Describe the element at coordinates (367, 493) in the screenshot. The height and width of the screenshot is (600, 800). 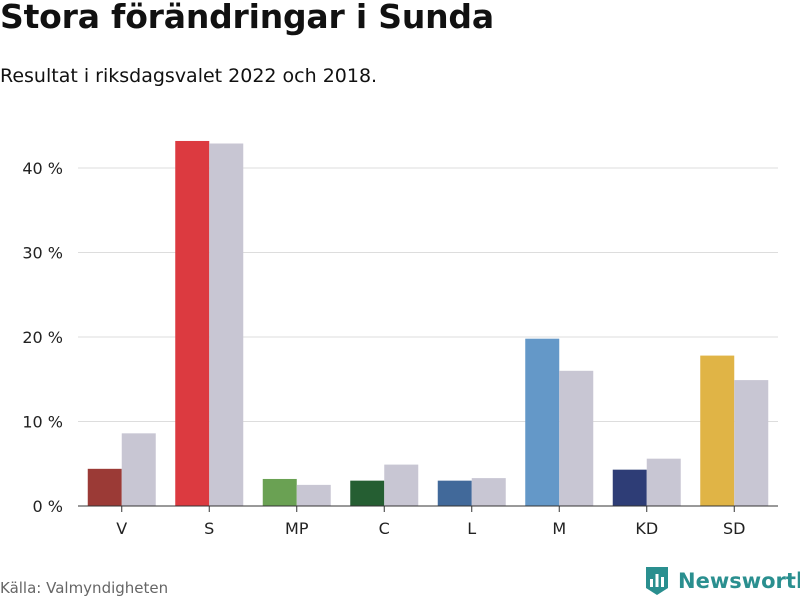
I see `bar-c-current` at that location.